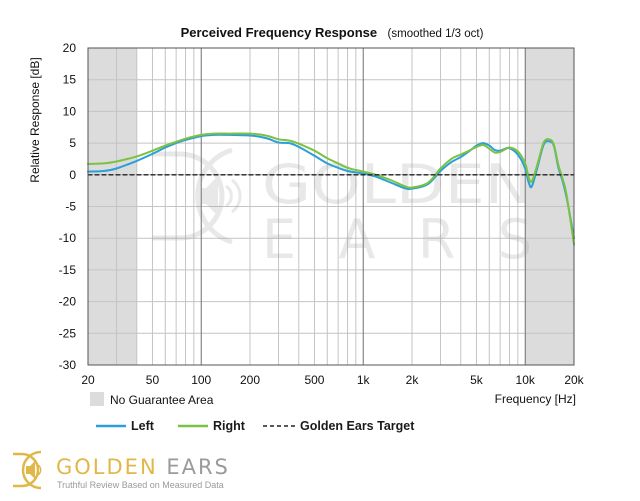 This screenshot has height=501, width=640. Describe the element at coordinates (255, 426) in the screenshot. I see `legend: Left Right Golden Ears Target` at that location.